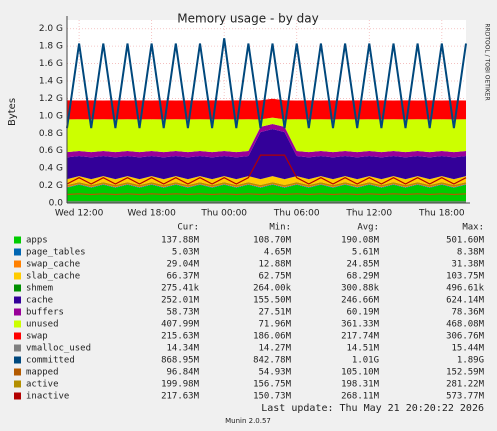 This screenshot has height=431, width=497. Describe the element at coordinates (180, 397) in the screenshot. I see `legend-stat: 217.63M` at that location.